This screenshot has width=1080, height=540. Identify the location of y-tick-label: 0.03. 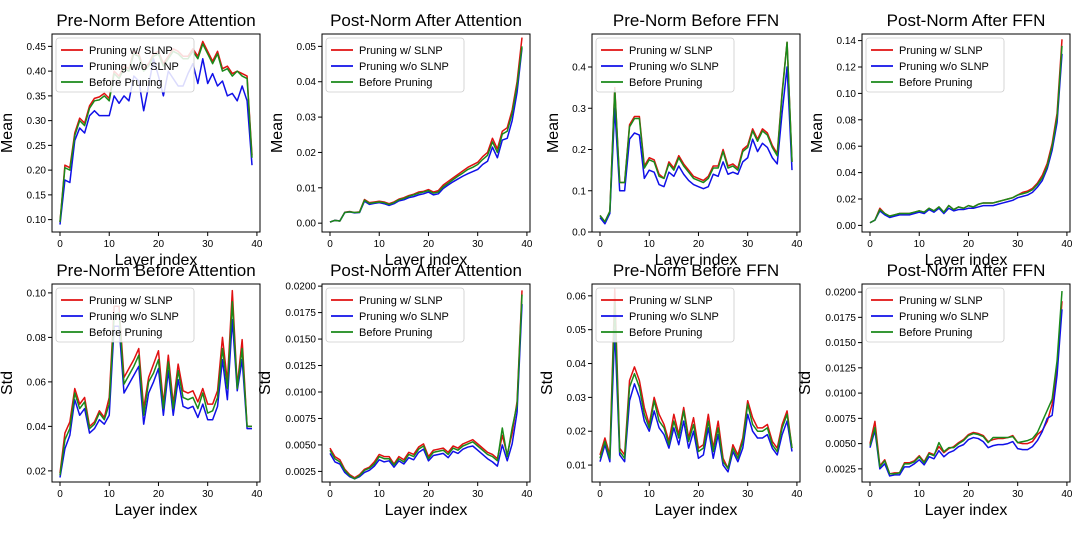
(307, 118).